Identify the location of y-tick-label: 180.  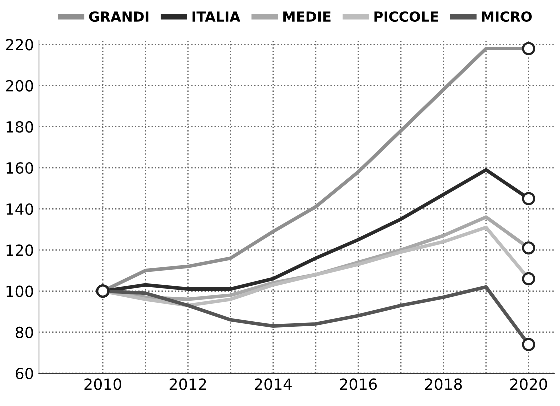
(20, 127).